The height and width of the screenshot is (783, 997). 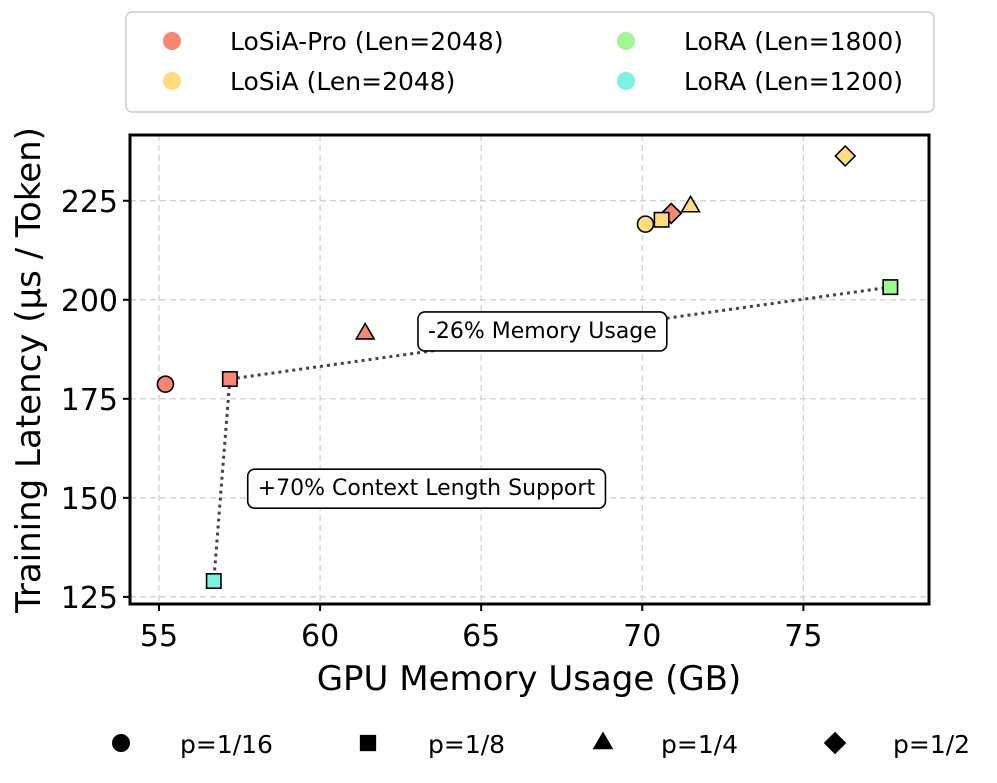 I want to click on annotation-text: +70% Context Length Support, so click(x=427, y=488).